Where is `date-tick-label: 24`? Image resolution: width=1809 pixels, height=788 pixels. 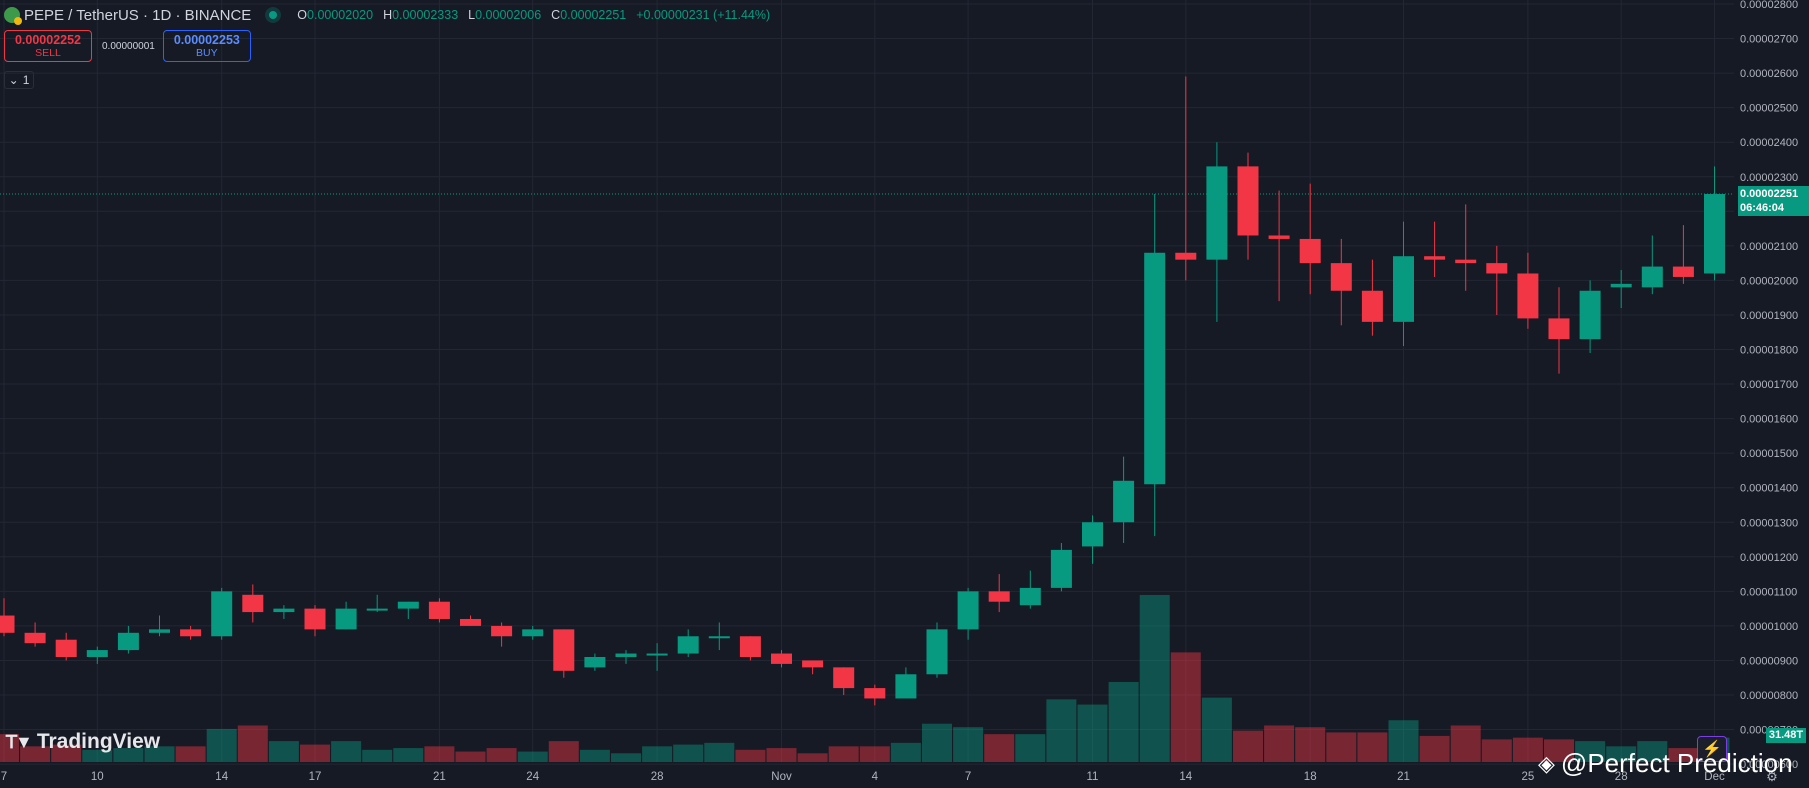 date-tick-label: 24 is located at coordinates (532, 777).